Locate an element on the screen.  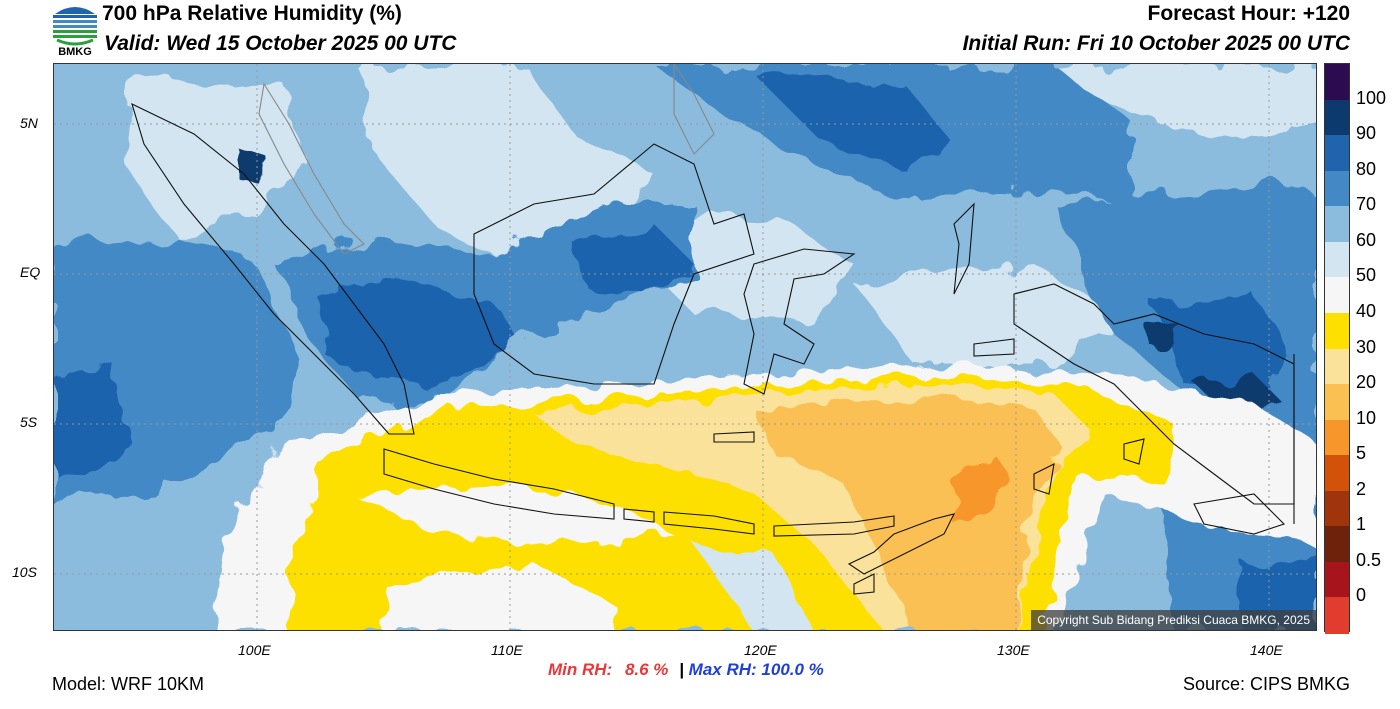
initial-run: Initial Run: Fri 10 October 2025 00 UTC is located at coordinates (1156, 43).